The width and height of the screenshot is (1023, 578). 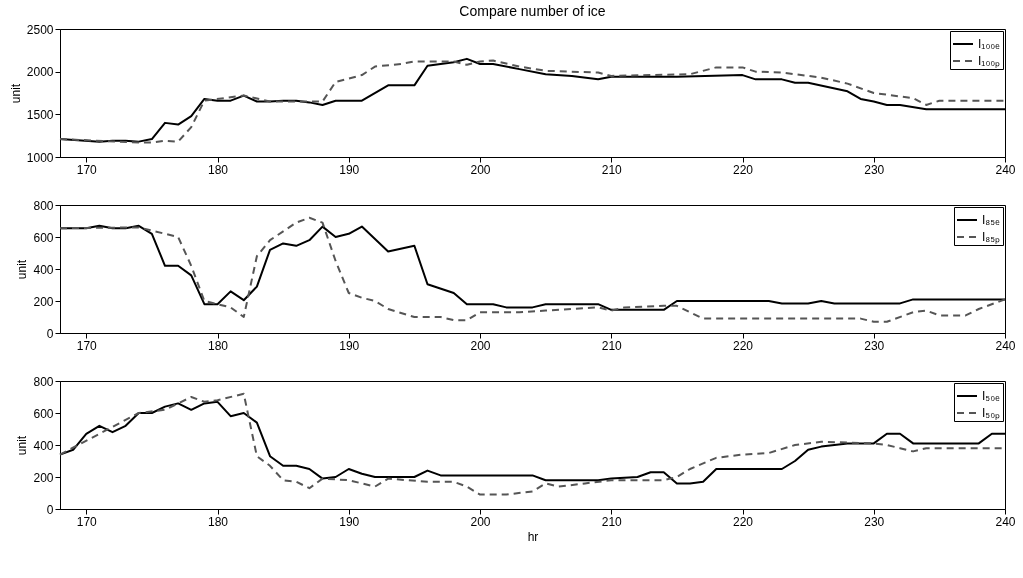 What do you see at coordinates (40, 114) in the screenshot?
I see `y-tick-label: 1500` at bounding box center [40, 114].